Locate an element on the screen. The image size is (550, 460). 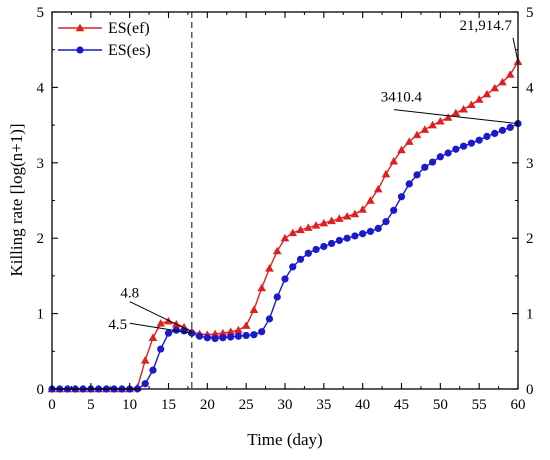
y-tick-label-left: 2 is located at coordinates (41, 239).